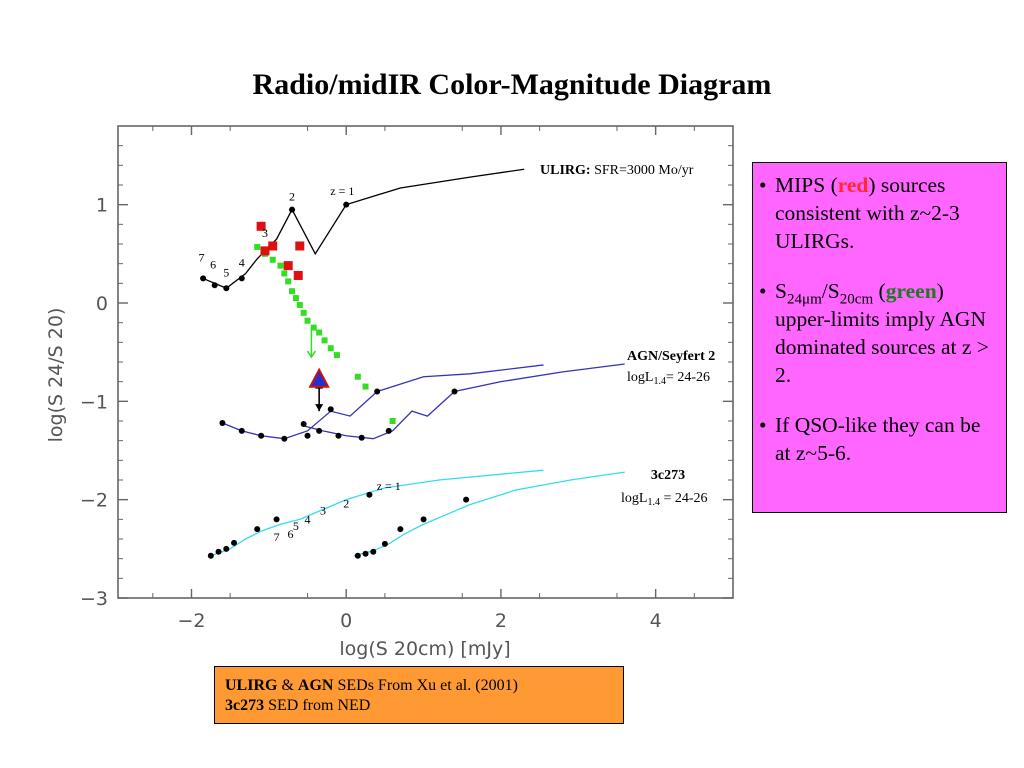  Describe the element at coordinates (419, 706) in the screenshot. I see `reference-line-2: 3c273 SED from NED` at that location.